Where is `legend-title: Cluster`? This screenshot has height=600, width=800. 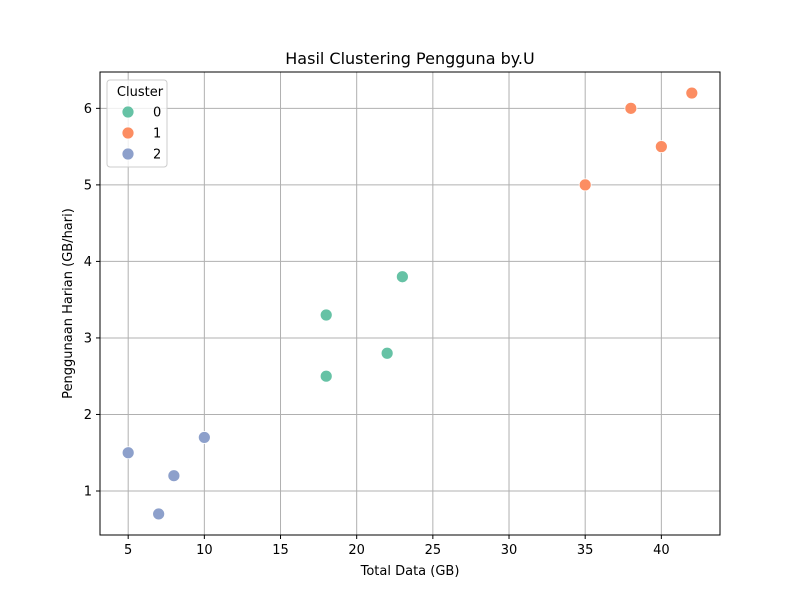
legend-title: Cluster is located at coordinates (140, 92).